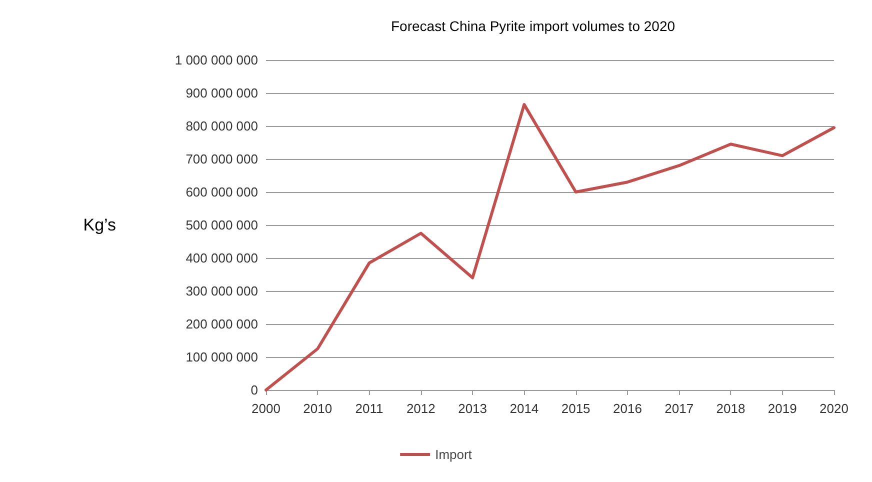  What do you see at coordinates (369, 408) in the screenshot?
I see `x-tick-label: 2011` at bounding box center [369, 408].